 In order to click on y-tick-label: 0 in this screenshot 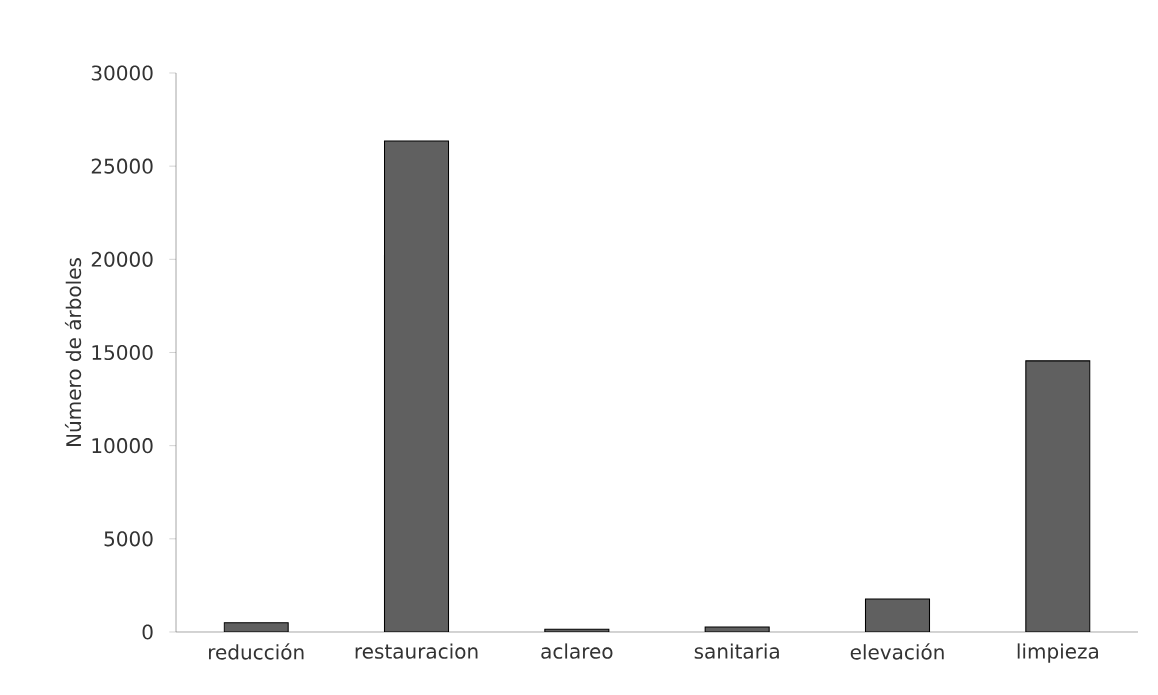, I will do `click(147, 632)`.